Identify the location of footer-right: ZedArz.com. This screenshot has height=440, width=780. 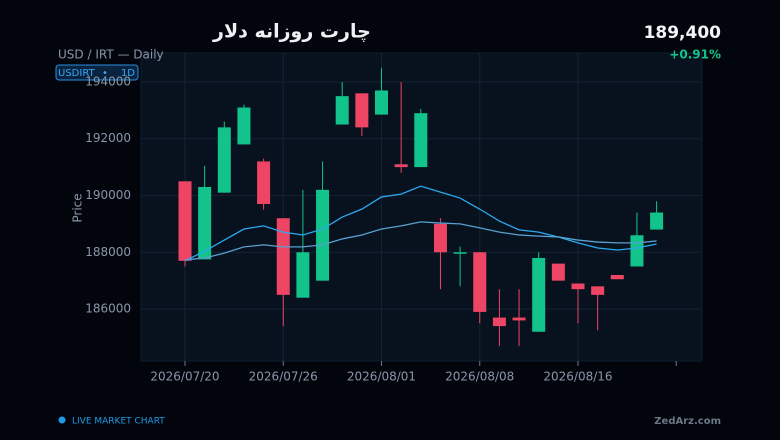
(687, 421).